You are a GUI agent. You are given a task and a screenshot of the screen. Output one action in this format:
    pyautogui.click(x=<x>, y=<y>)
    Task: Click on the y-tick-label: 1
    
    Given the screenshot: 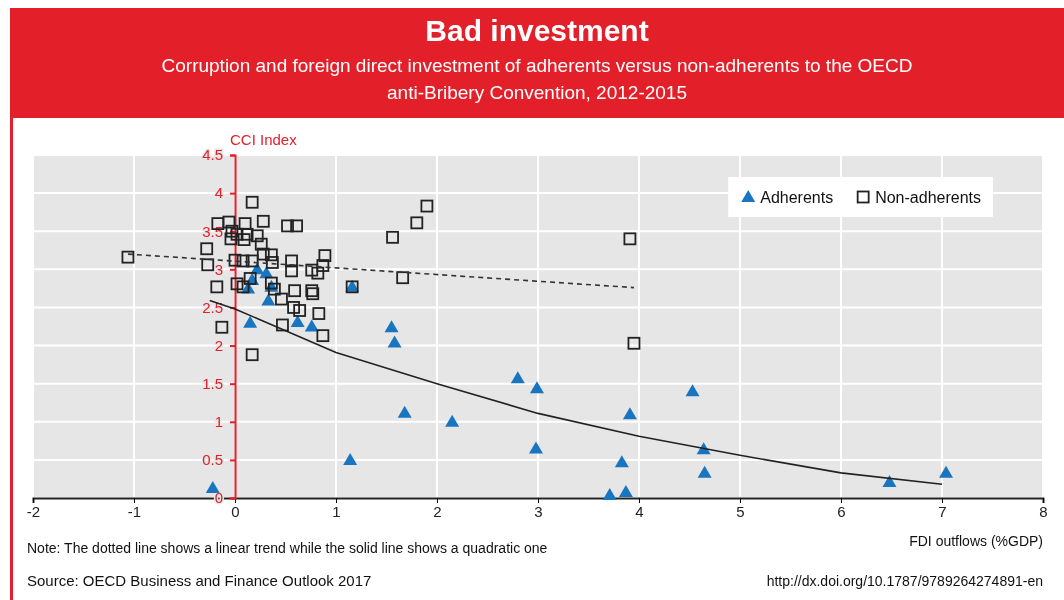 What is the action you would take?
    pyautogui.click(x=218, y=422)
    